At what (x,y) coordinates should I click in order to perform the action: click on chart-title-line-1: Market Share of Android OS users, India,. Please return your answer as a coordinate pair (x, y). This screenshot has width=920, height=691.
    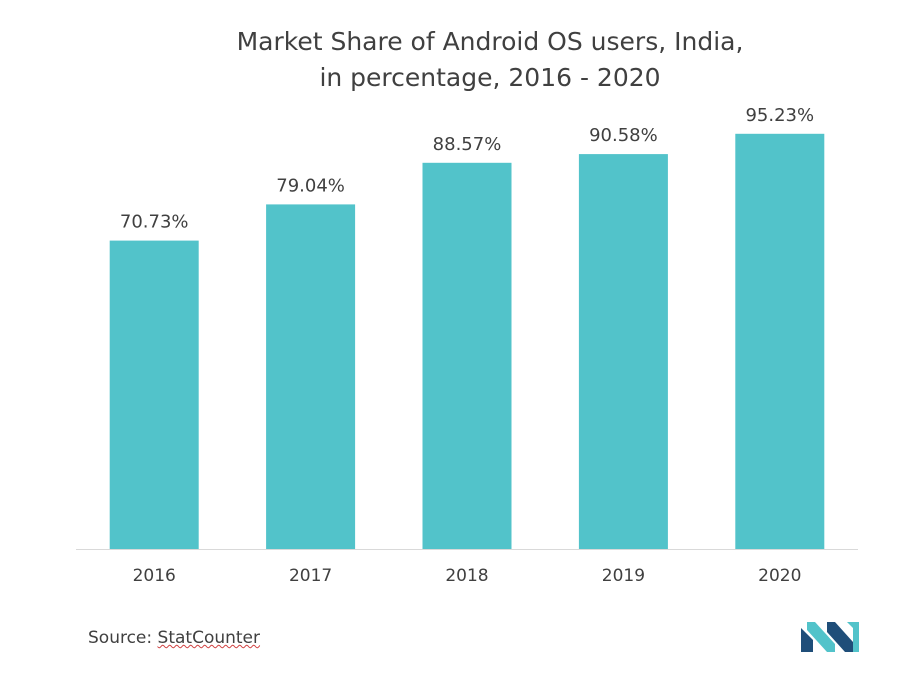
    Looking at the image, I should click on (490, 41).